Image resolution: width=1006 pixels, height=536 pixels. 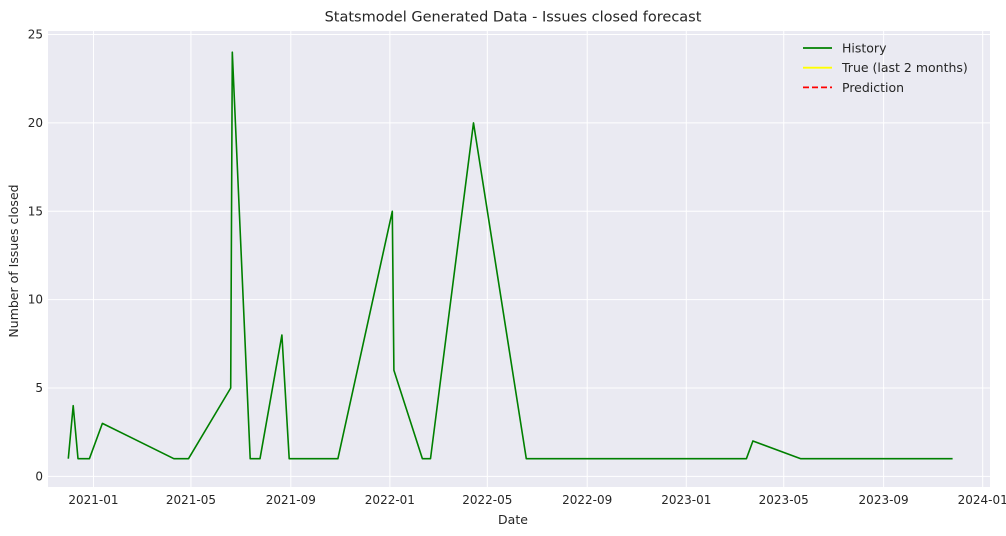 I want to click on x-tick-label: 2021-09, so click(x=291, y=500).